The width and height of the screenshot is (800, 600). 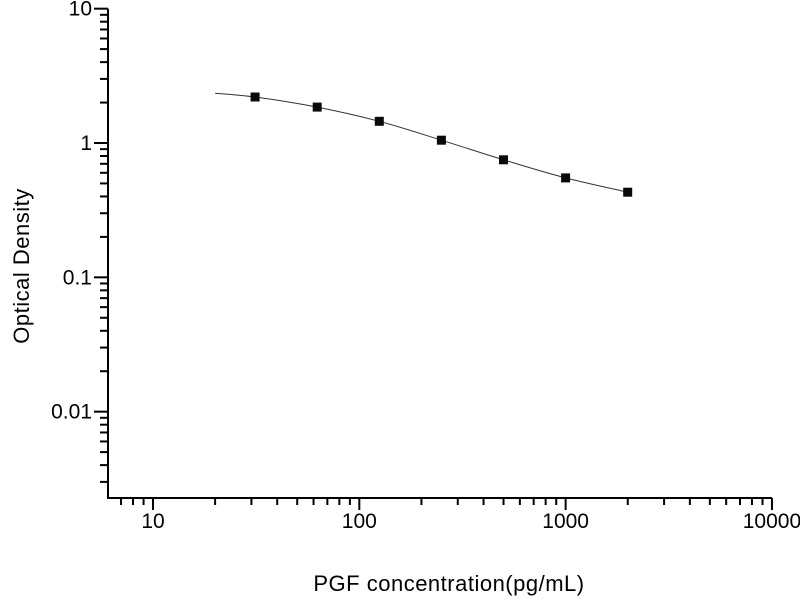 I want to click on x-tick-label: 1000, so click(x=565, y=521).